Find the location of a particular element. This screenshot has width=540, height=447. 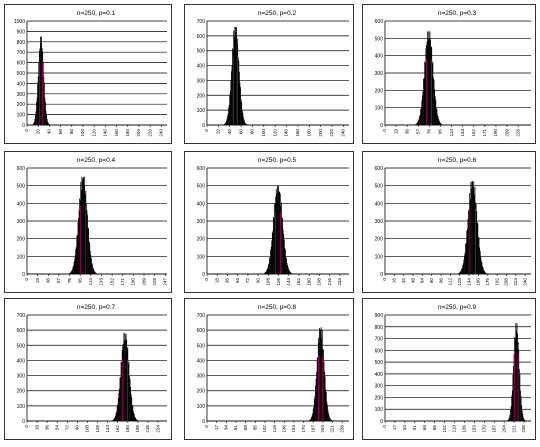

y-tick-label: 1000 is located at coordinates (19, 22).